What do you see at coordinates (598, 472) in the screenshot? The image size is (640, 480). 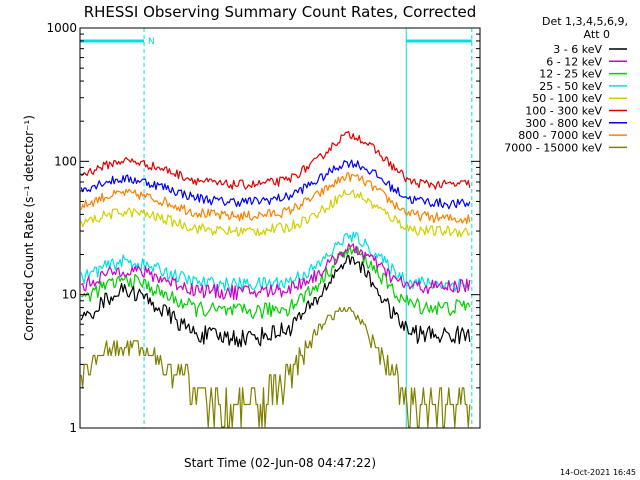 I see `date-stamp: 14-Oct-2021 16:45` at bounding box center [598, 472].